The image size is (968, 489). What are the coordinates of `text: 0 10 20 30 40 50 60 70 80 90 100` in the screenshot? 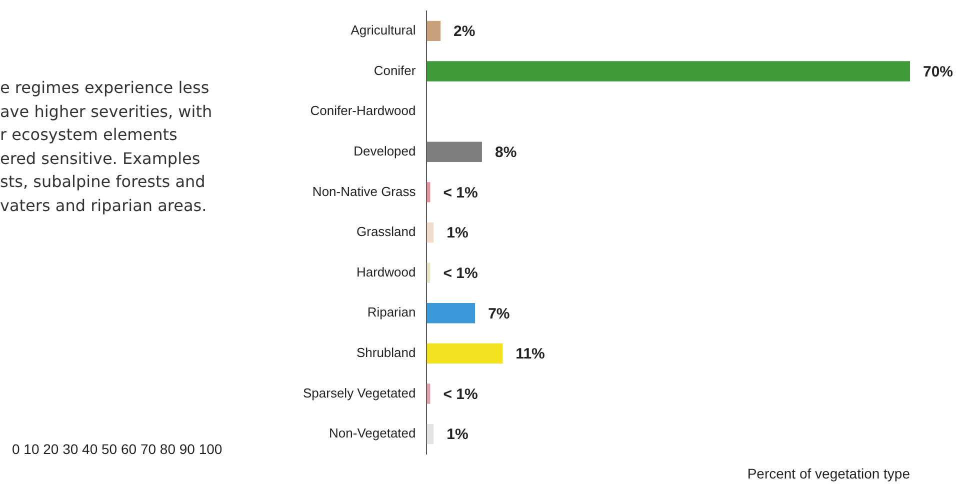 It's located at (117, 449).